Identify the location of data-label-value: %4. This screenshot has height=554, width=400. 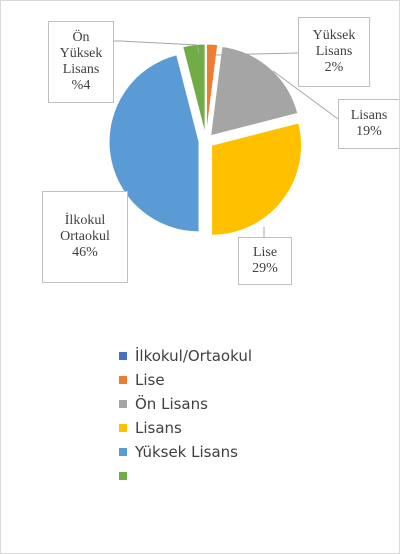
(81, 85).